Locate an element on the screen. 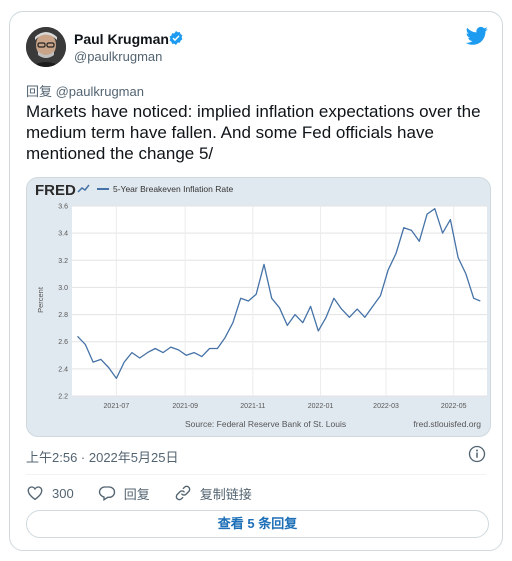  heart-icon is located at coordinates (35, 493).